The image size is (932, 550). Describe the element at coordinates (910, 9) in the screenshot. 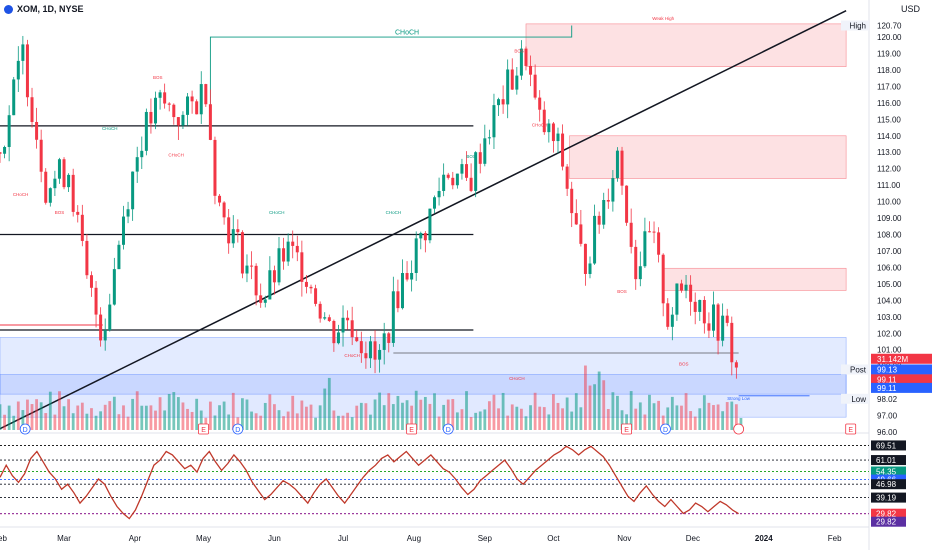

I see `currency-label: USD` at that location.